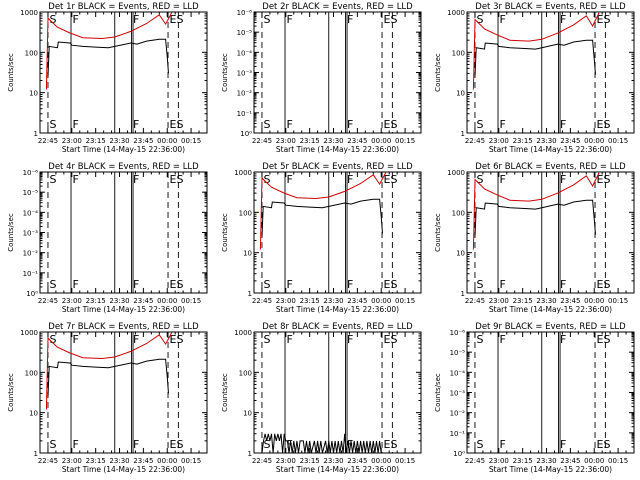  I want to click on panel-title: Det 2r BLACK = Events, RED = LLD, so click(337, 7).